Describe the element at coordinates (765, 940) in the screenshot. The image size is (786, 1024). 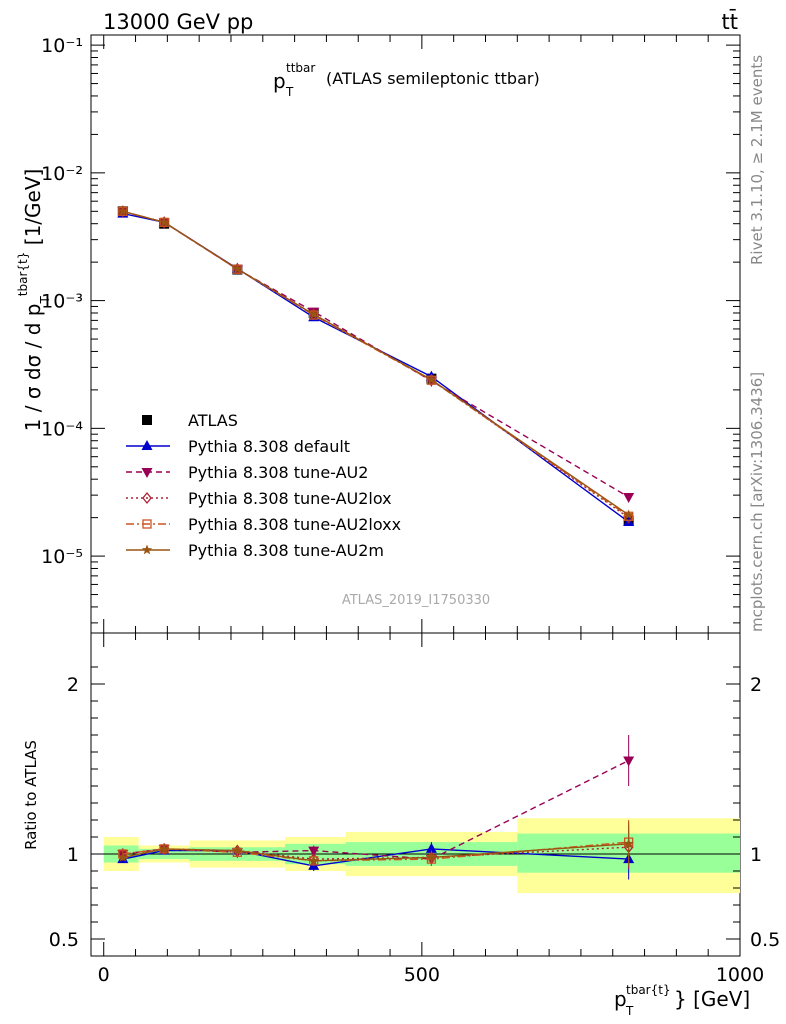
I see `ratio-y-tick-label-right: 0.5` at that location.